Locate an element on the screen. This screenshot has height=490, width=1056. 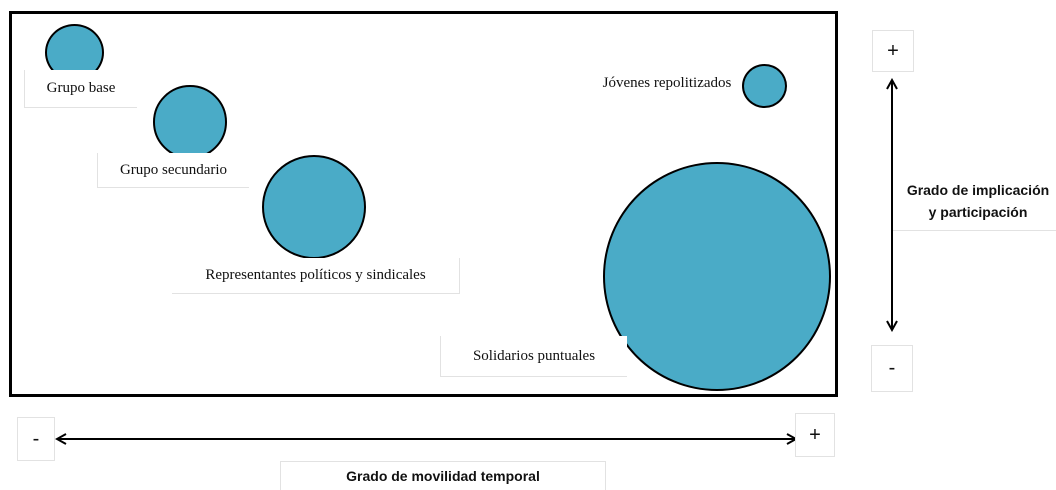
label-jovenes-repolitizados: Jóvenes repolitizados is located at coordinates (667, 83).